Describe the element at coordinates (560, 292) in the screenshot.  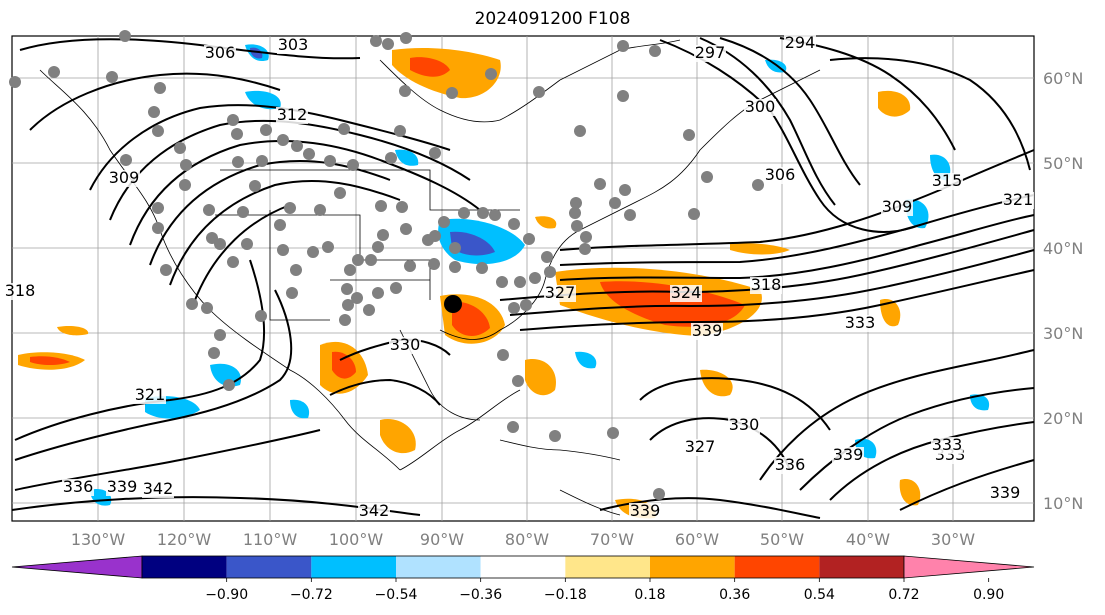
I see `contour-label: 327` at that location.